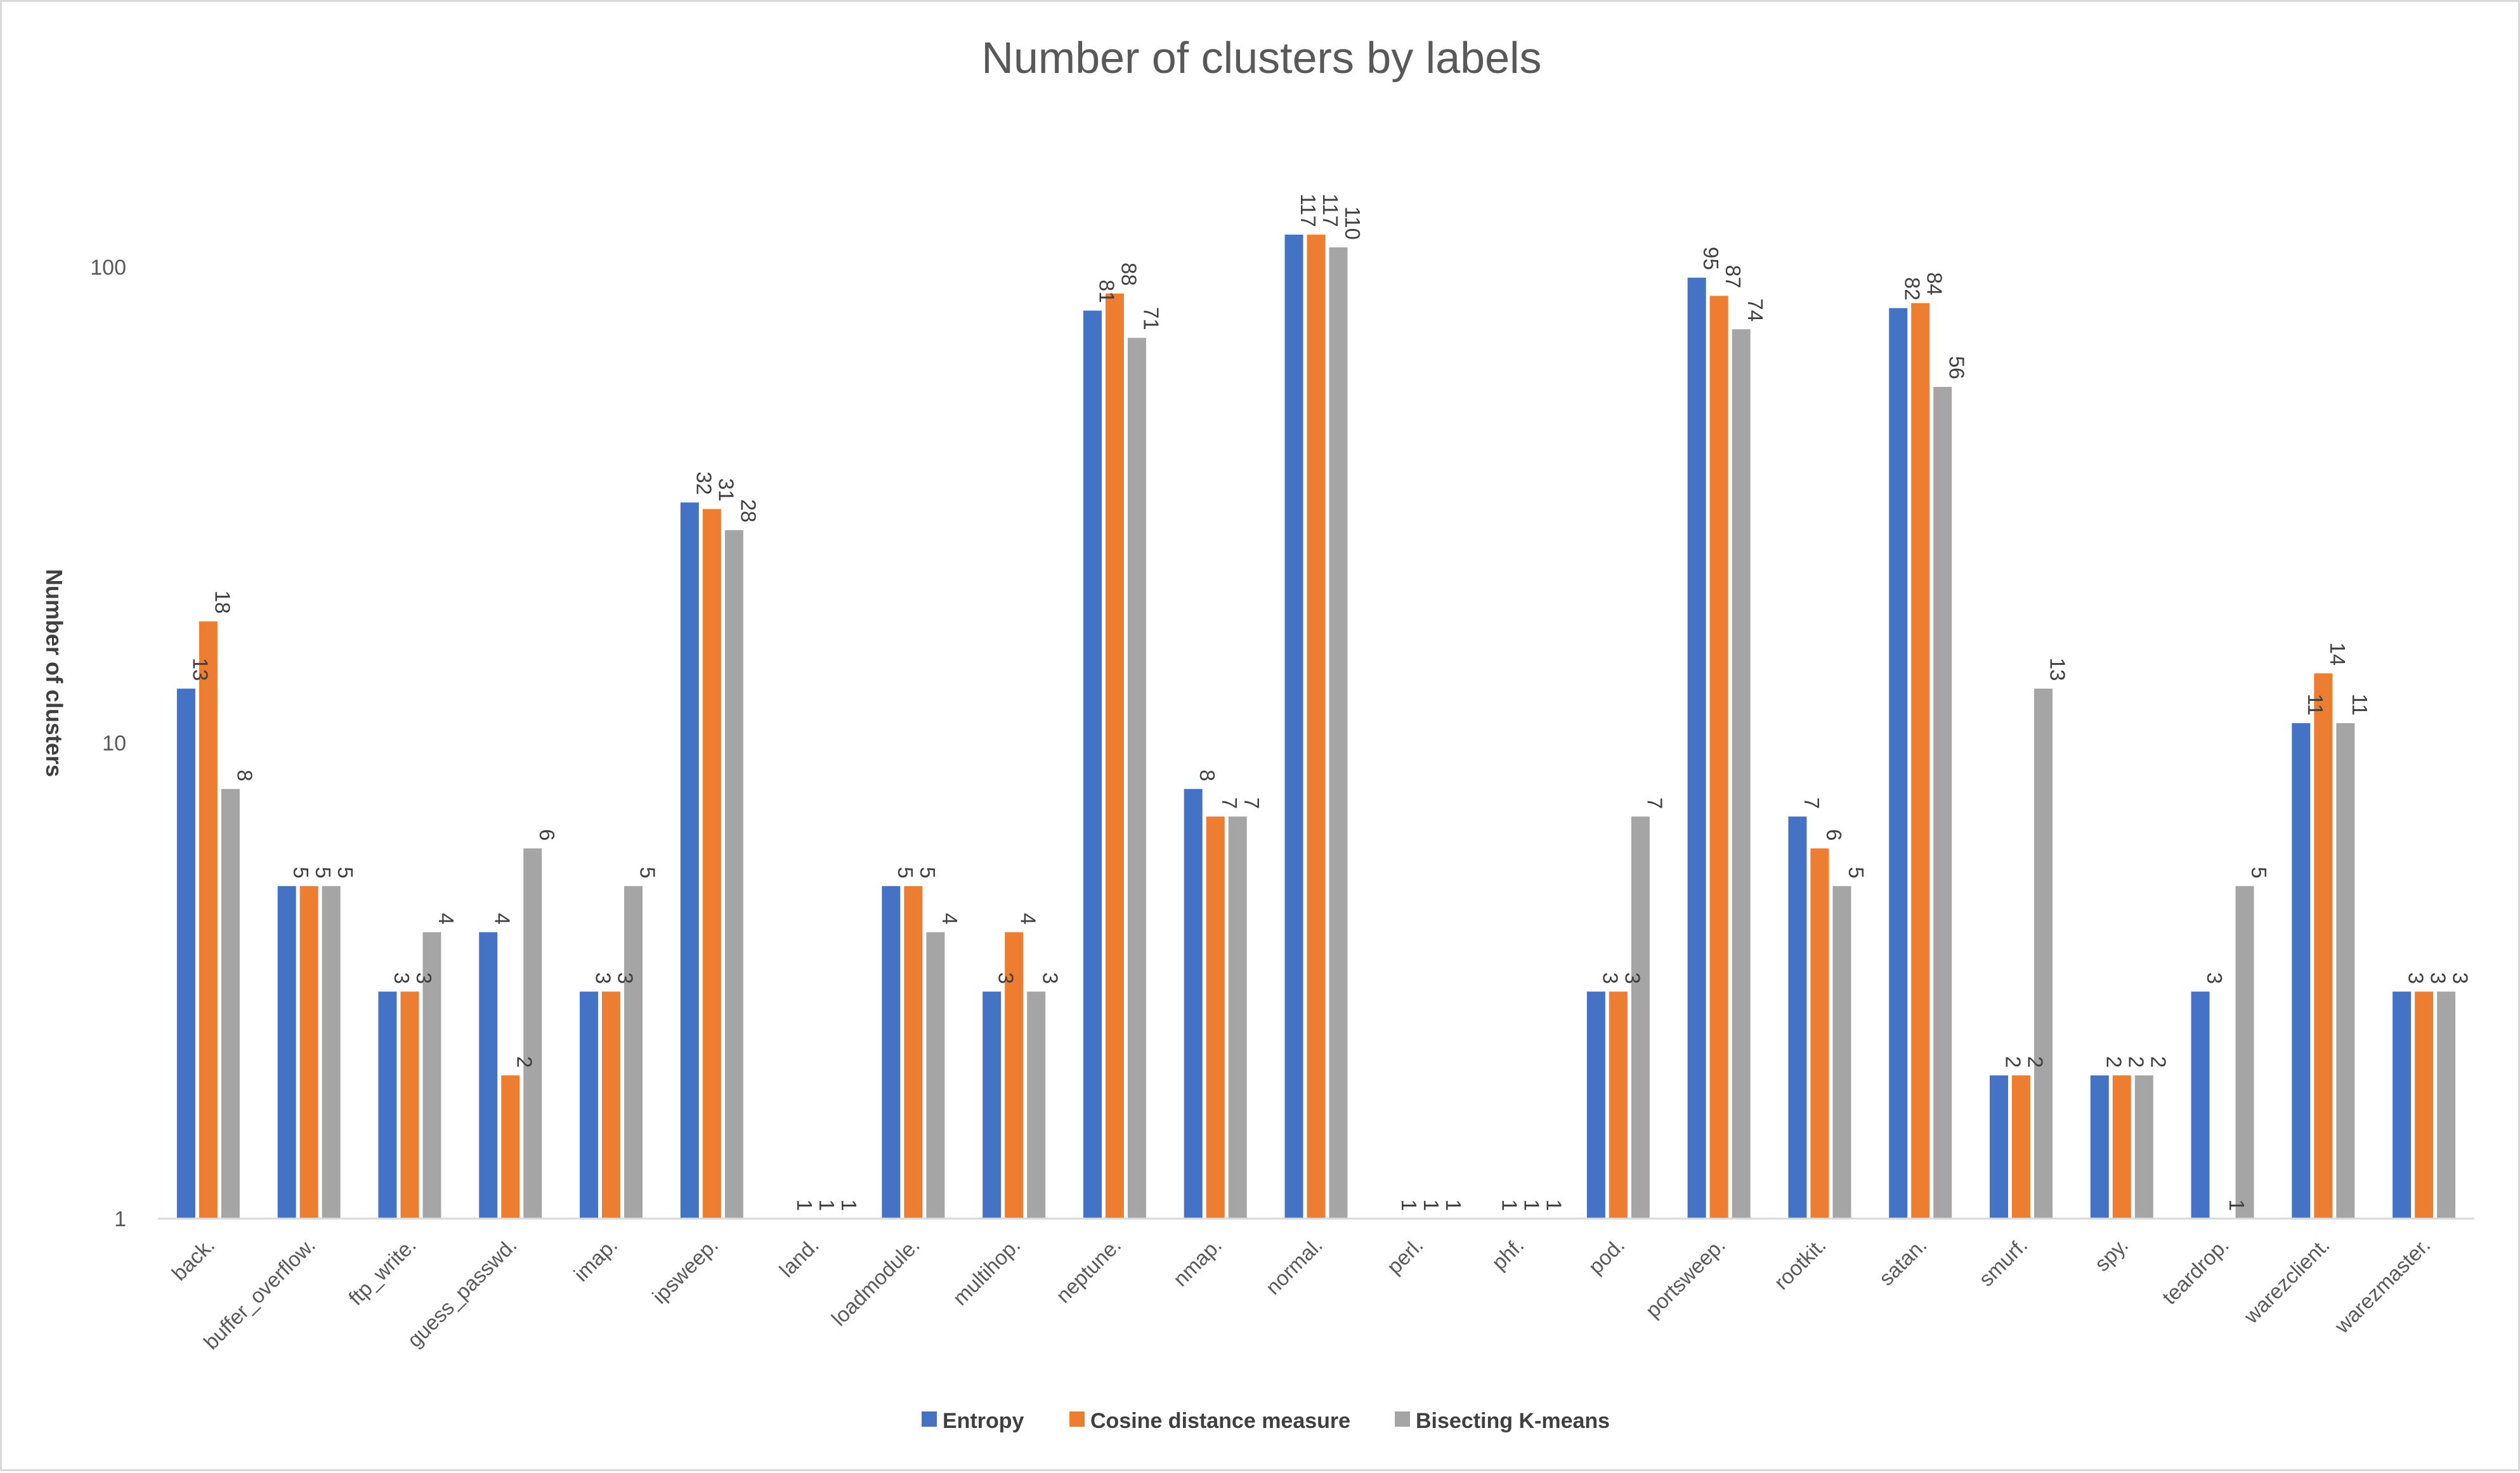 The height and width of the screenshot is (1473, 2520). Describe the element at coordinates (1405, 1256) in the screenshot. I see `x-tick-label: perl.` at that location.